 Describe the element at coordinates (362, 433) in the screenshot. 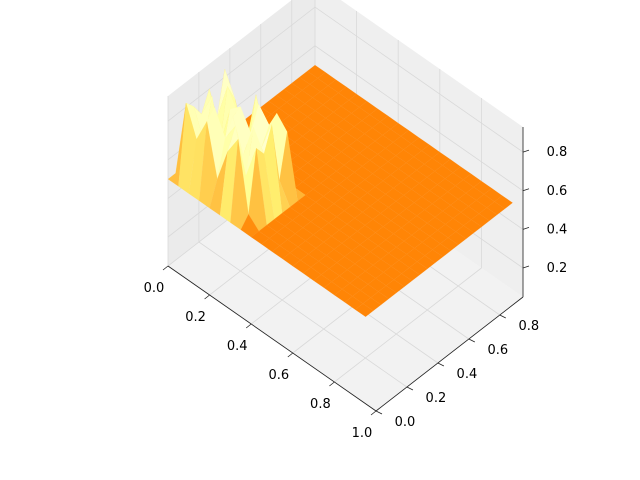

I see `x-tick-label: 1.0` at that location.